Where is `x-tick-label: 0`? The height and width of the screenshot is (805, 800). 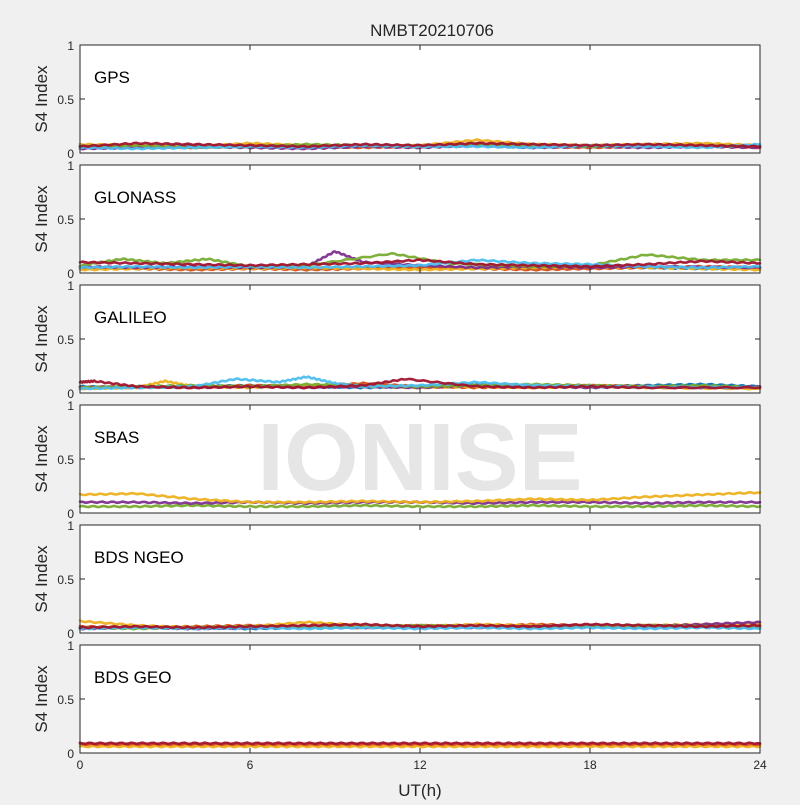 x-tick-label: 0 is located at coordinates (80, 765).